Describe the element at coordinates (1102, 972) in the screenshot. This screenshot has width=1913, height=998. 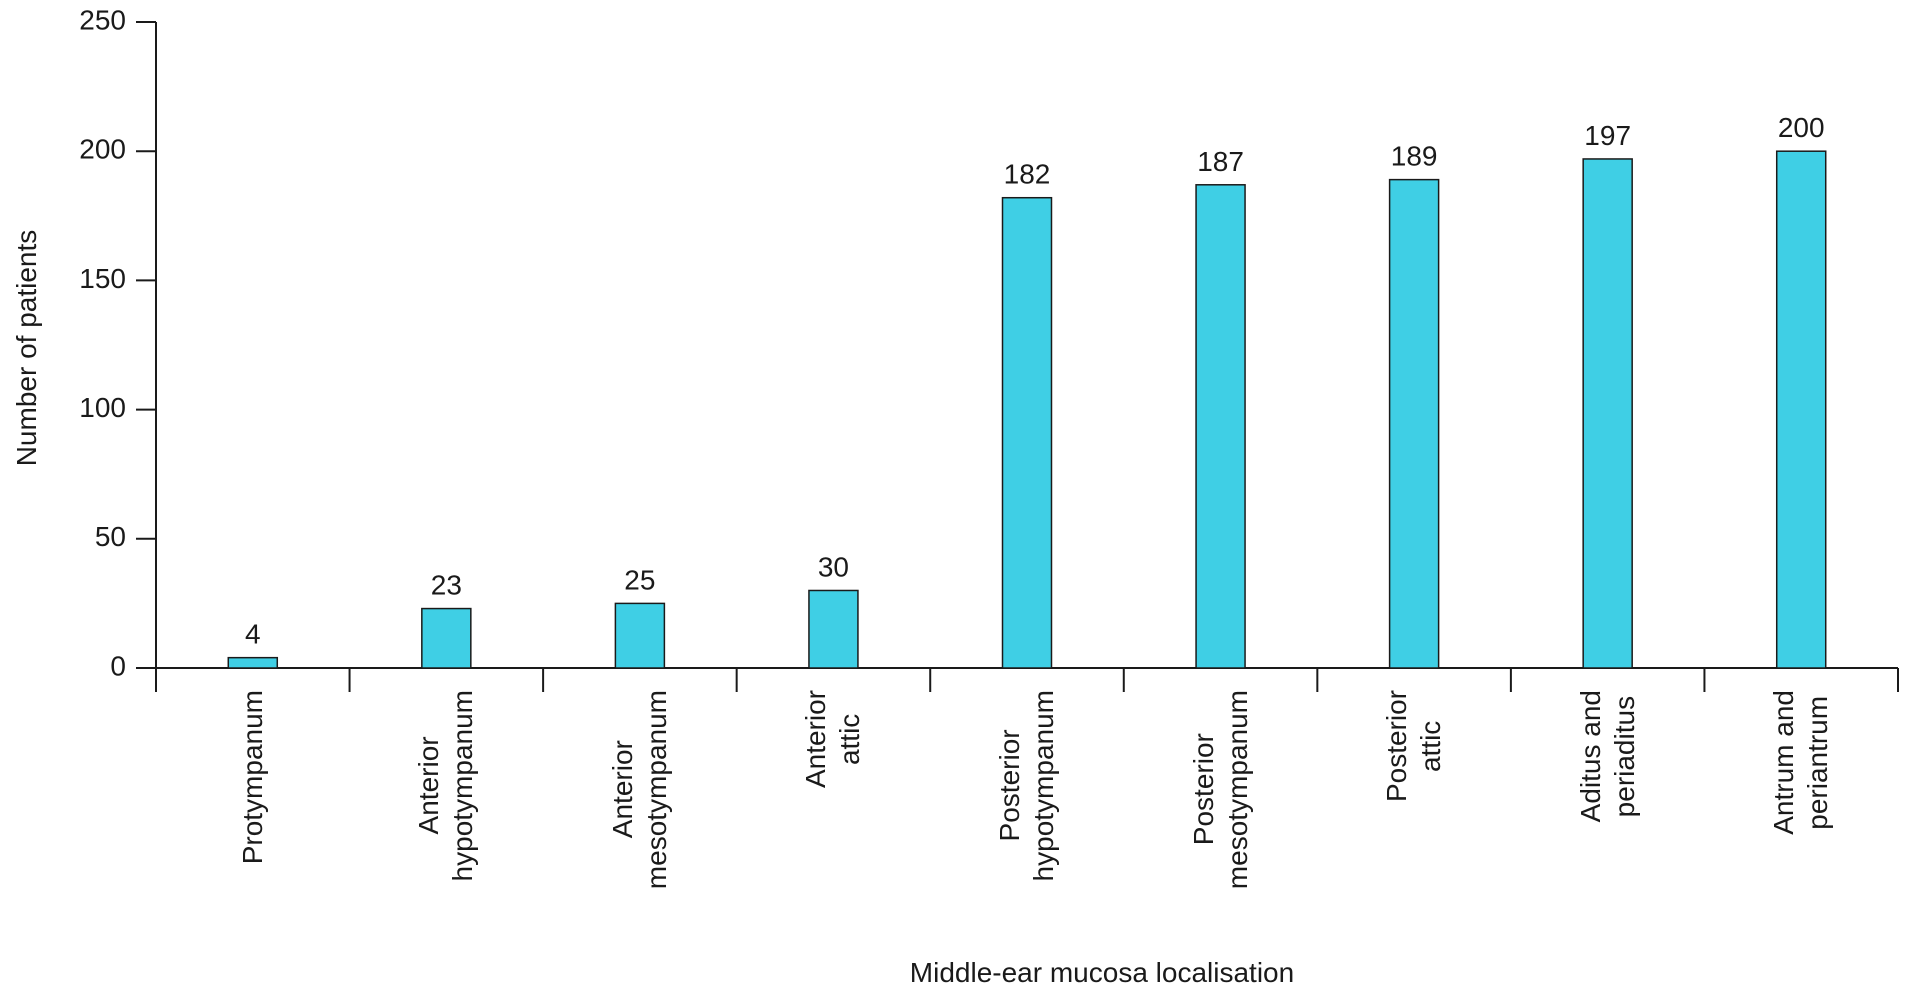
I see `x-axis-title: Middle-ear mucosa localisation` at that location.